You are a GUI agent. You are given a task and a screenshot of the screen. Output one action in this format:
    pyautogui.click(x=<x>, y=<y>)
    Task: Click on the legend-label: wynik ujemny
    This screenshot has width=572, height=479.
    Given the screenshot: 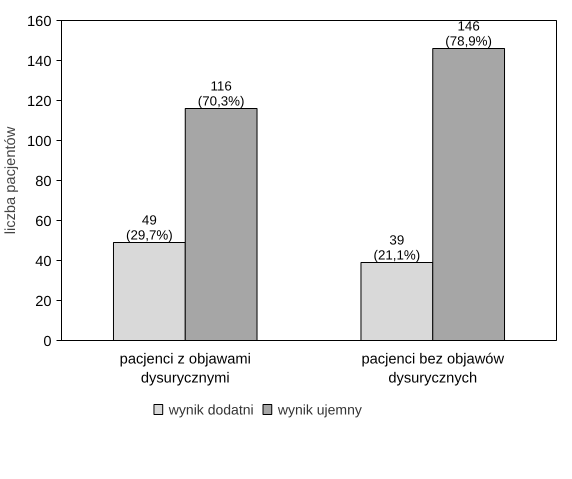 What is the action you would take?
    pyautogui.click(x=319, y=410)
    